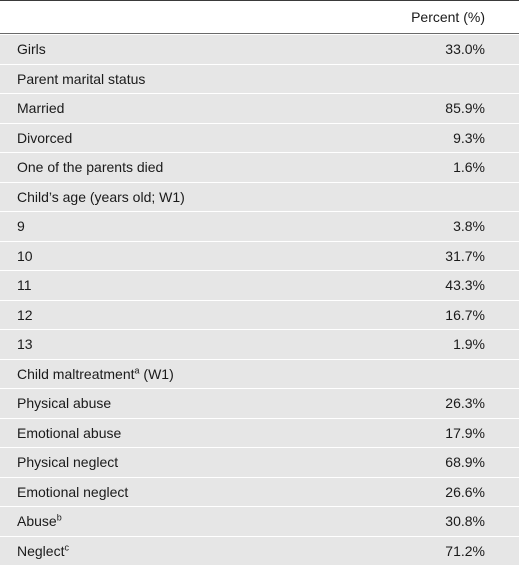  What do you see at coordinates (259, 17) in the screenshot?
I see `table-header-row: Percent (%)` at bounding box center [259, 17].